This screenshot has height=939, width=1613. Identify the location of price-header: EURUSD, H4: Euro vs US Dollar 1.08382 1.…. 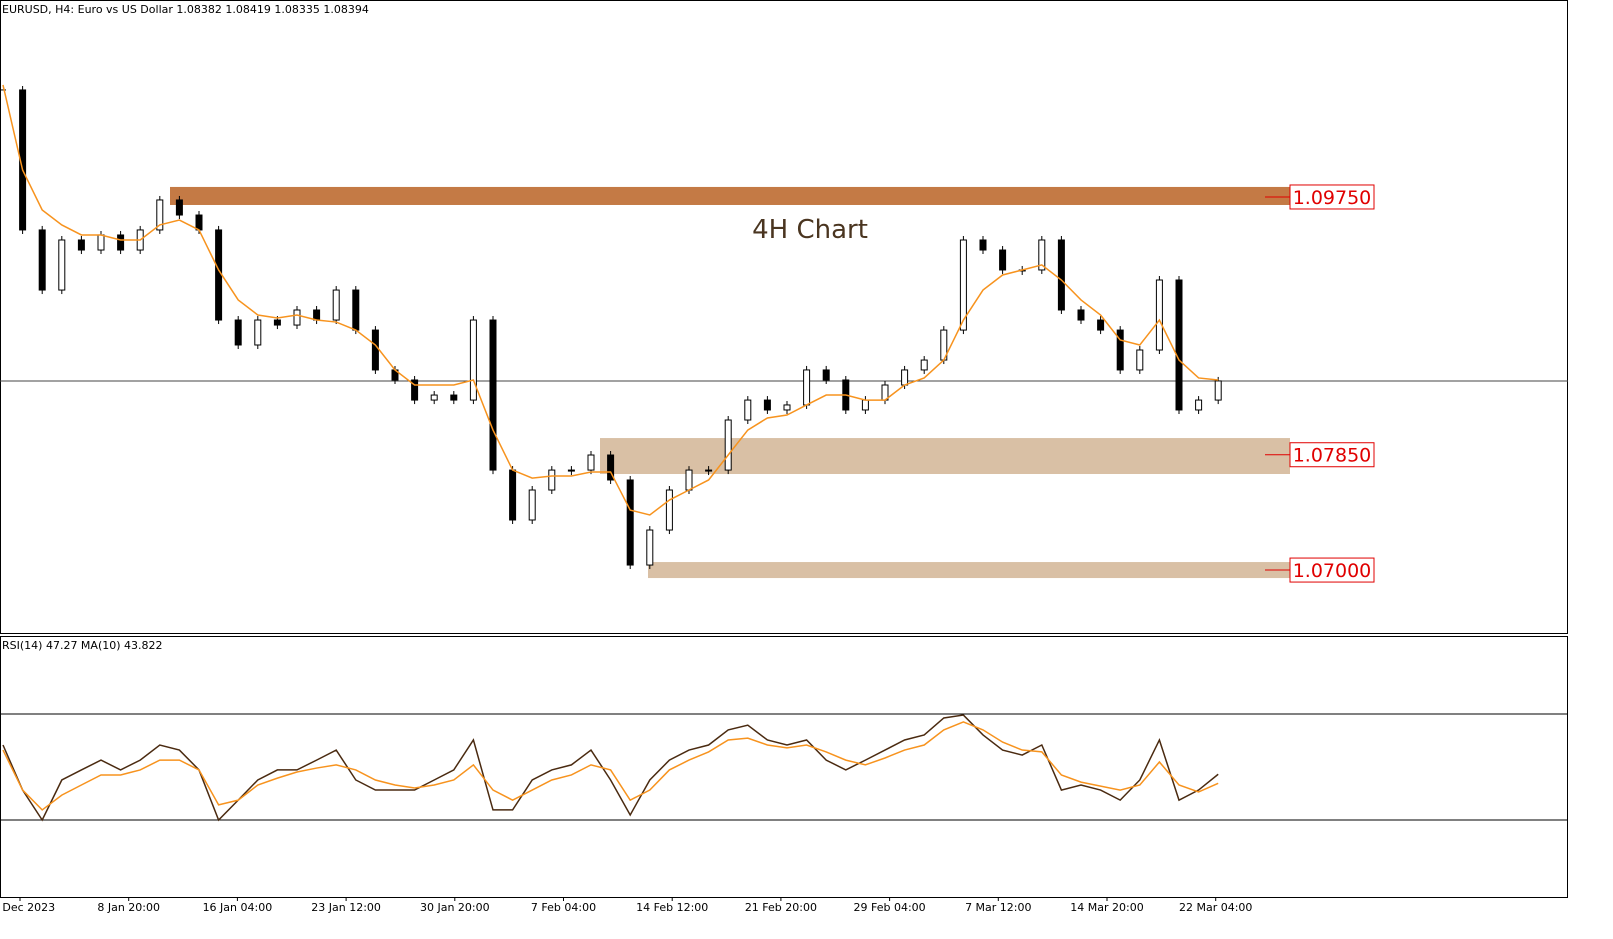
(185, 9).